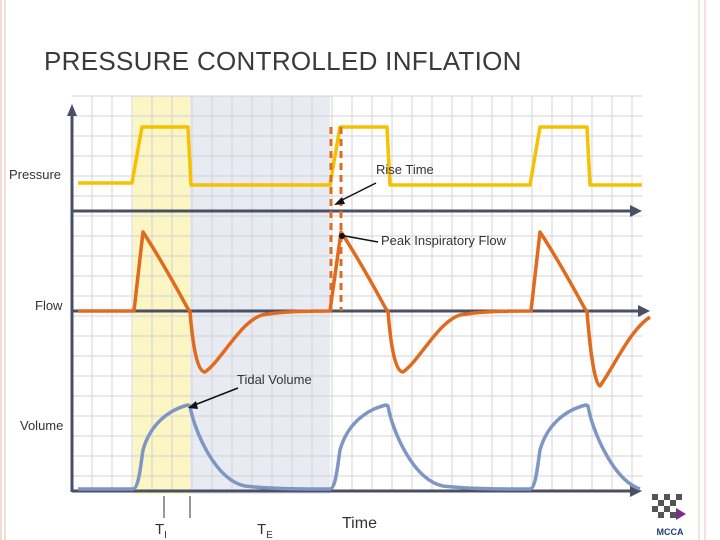 This screenshot has height=540, width=720. What do you see at coordinates (35, 174) in the screenshot?
I see `pressure-row-label: Pressure` at bounding box center [35, 174].